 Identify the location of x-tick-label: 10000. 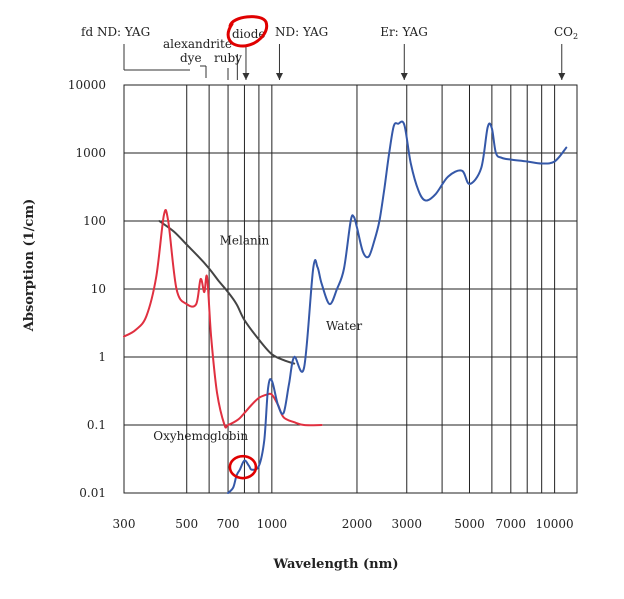
(555, 524).